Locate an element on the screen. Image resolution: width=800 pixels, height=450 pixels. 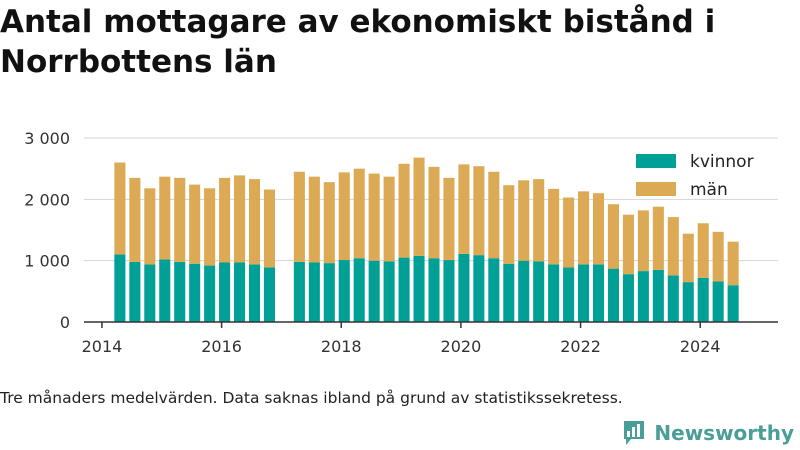
brand-logo: Newsworthy is located at coordinates (708, 433).